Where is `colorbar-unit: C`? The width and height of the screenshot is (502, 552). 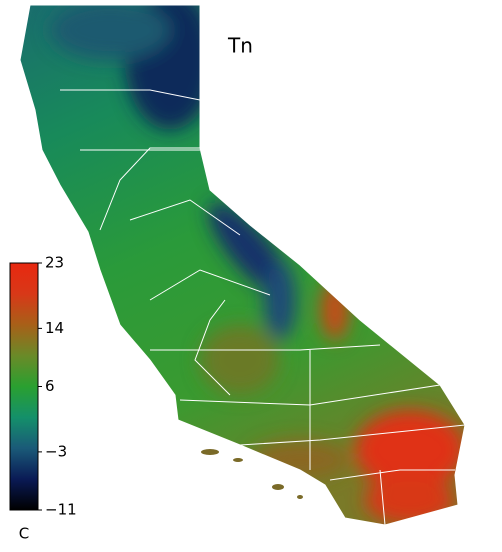
colorbar-unit: C is located at coordinates (24, 534).